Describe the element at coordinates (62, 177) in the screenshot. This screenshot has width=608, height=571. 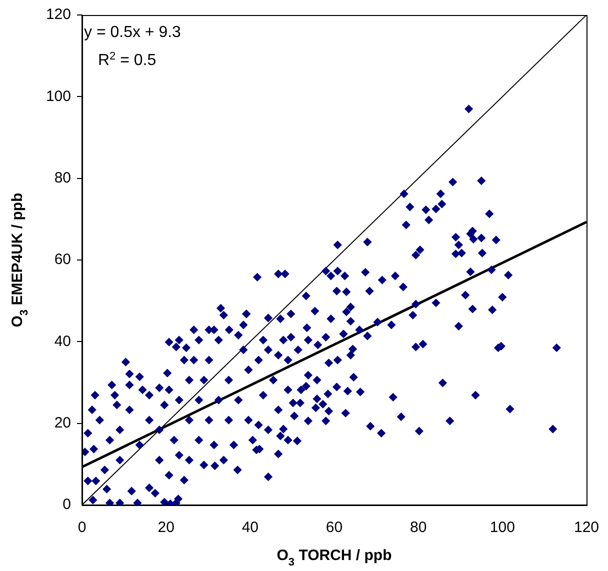
I see `y-tick-label: 80` at that location.